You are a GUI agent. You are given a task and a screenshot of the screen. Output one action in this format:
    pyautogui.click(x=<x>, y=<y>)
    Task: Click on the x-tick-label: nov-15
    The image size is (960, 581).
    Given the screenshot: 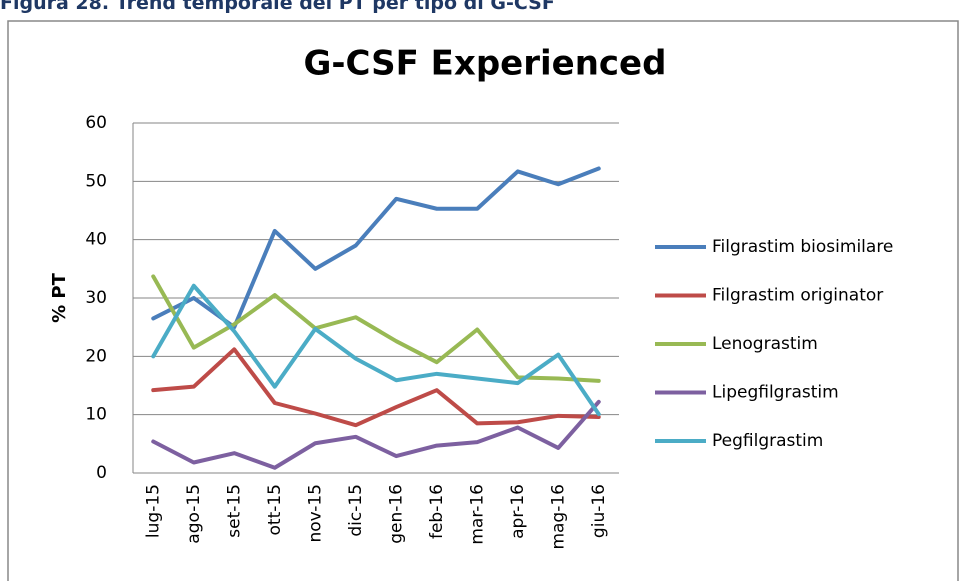 What is the action you would take?
    pyautogui.click(x=315, y=513)
    